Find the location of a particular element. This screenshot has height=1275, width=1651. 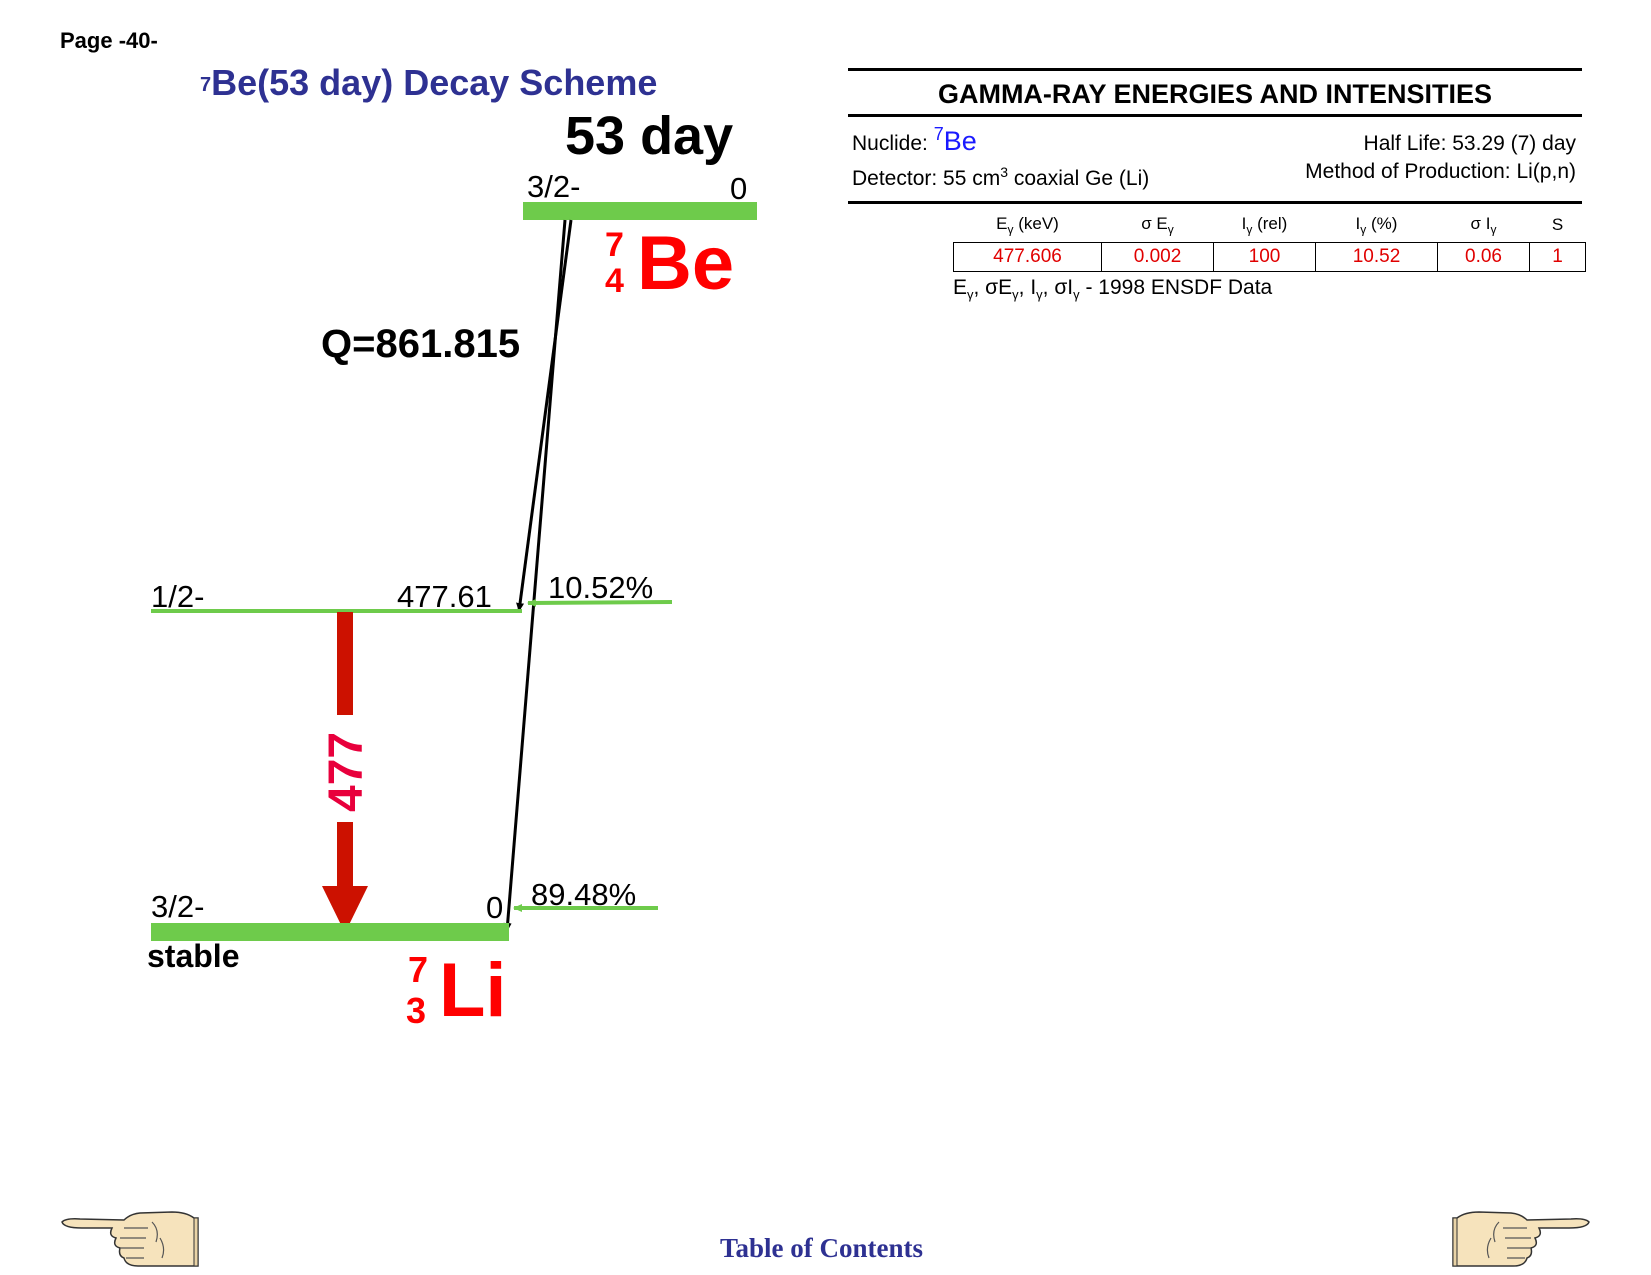

ground-level-status: stable is located at coordinates (193, 956).